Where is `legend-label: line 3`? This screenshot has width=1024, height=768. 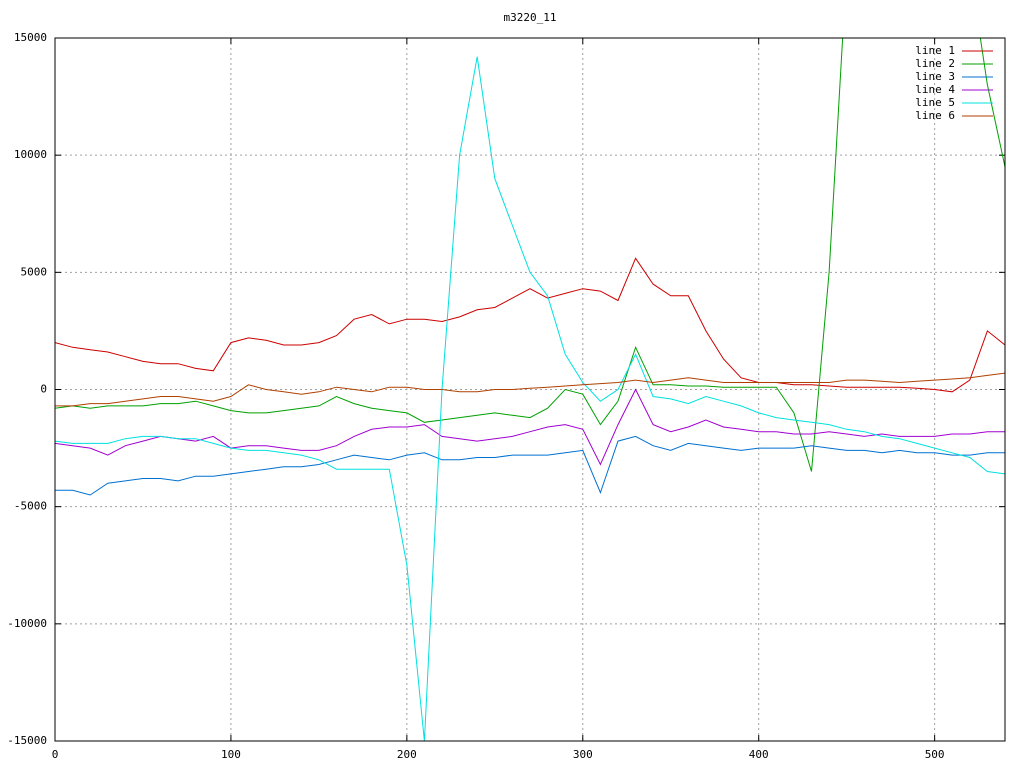
legend-label: line 3 is located at coordinates (935, 76).